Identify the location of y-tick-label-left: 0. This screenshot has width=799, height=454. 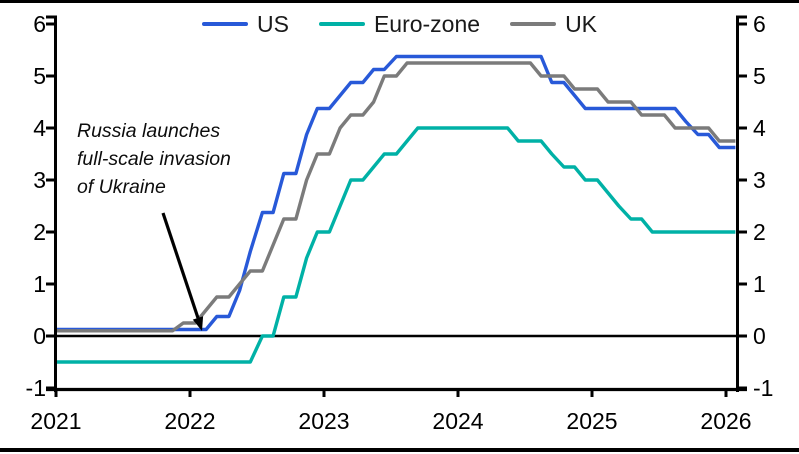
(39, 336).